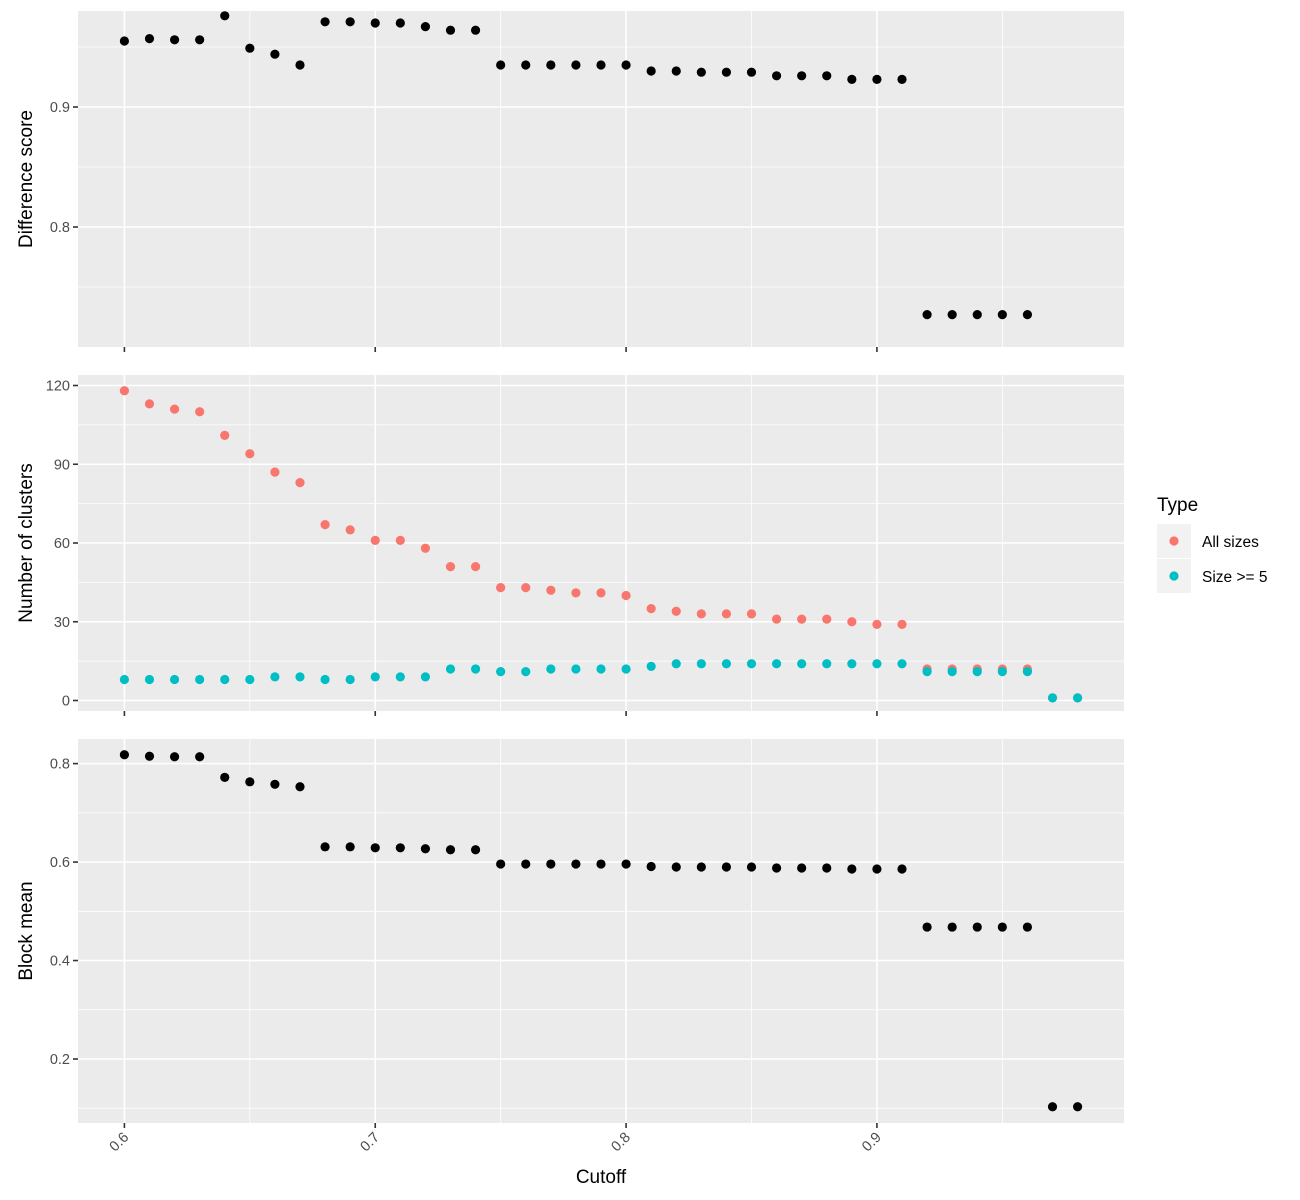  What do you see at coordinates (1177, 505) in the screenshot?
I see `legend-title: Type` at bounding box center [1177, 505].